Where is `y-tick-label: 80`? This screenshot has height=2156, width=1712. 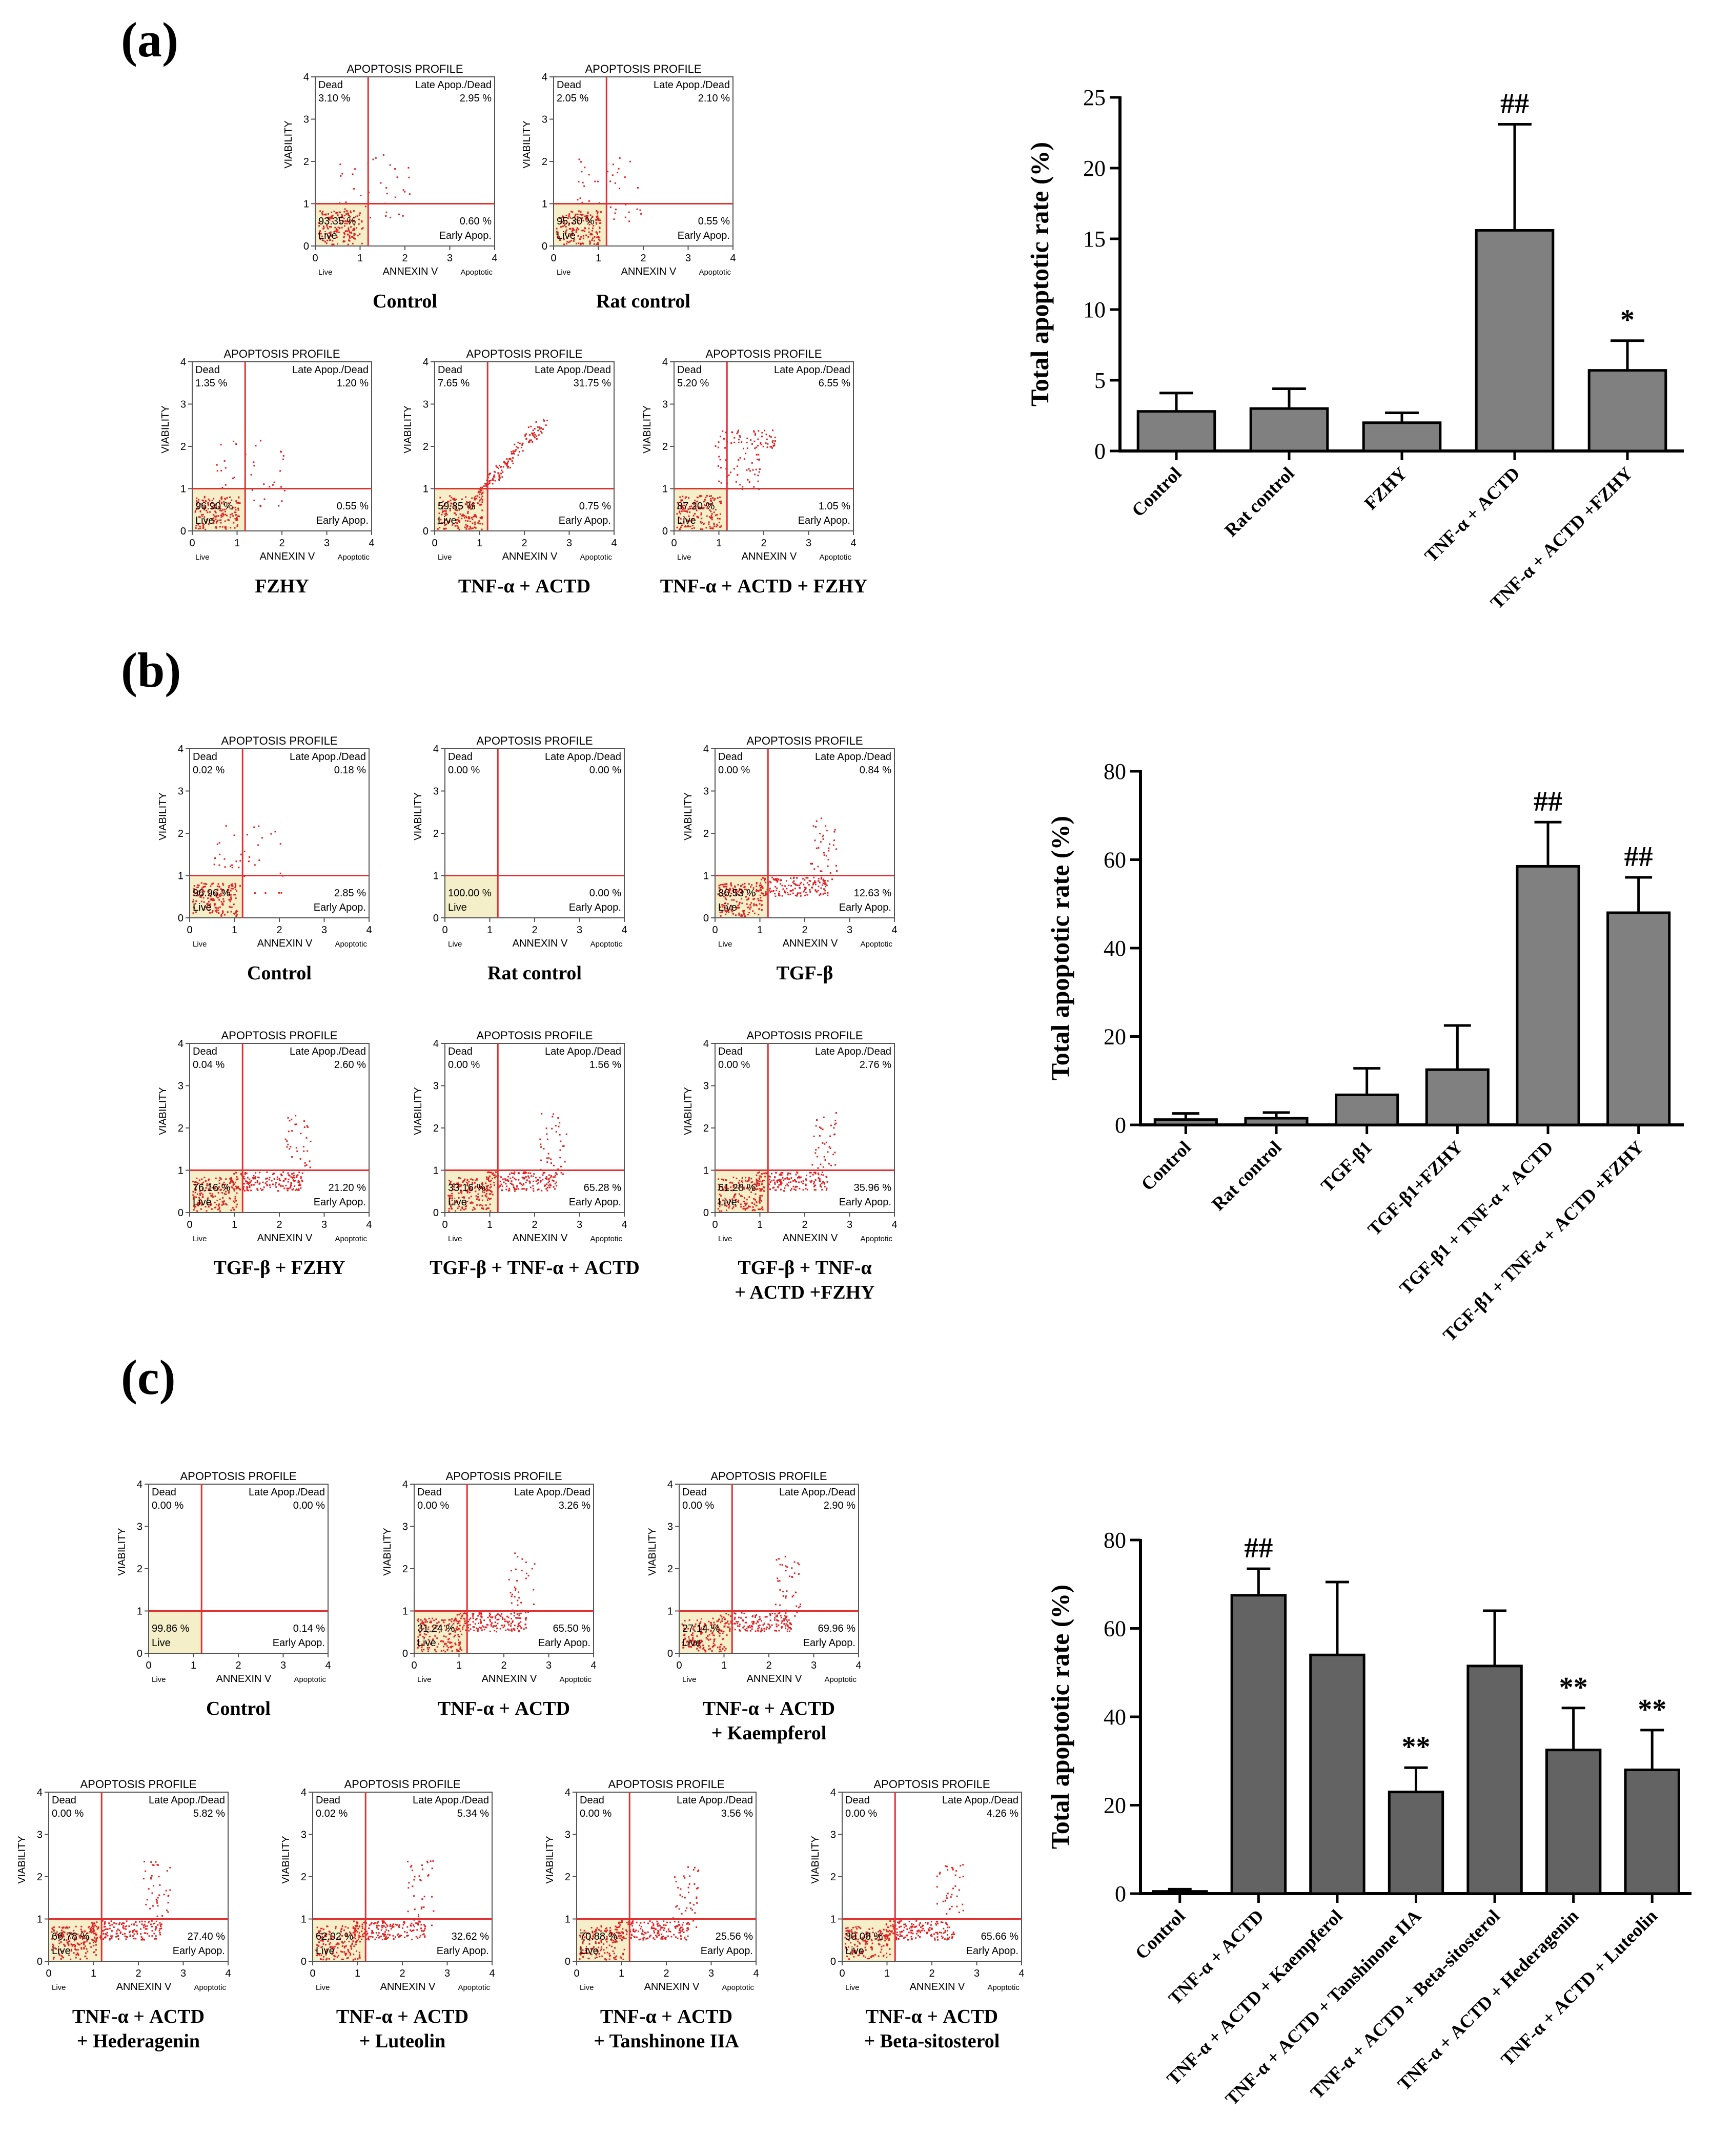 y-tick-label: 80 is located at coordinates (1115, 771).